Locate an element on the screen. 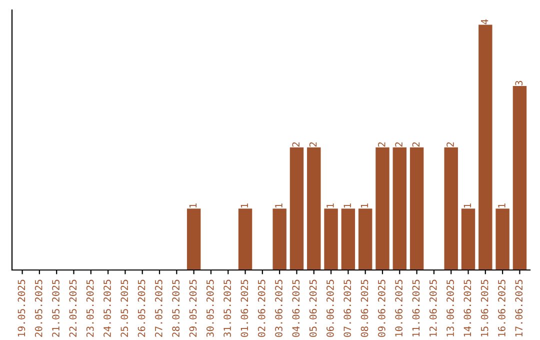  x-tick-label: 13.06.2025 is located at coordinates (450, 308).